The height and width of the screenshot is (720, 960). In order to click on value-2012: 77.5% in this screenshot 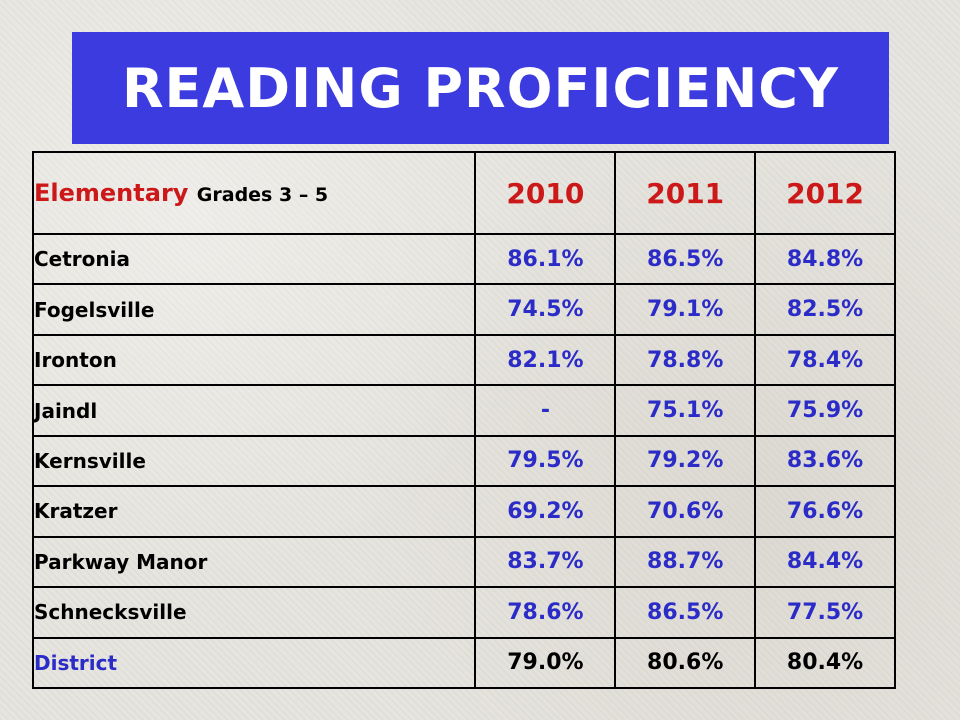, I will do `click(825, 612)`.